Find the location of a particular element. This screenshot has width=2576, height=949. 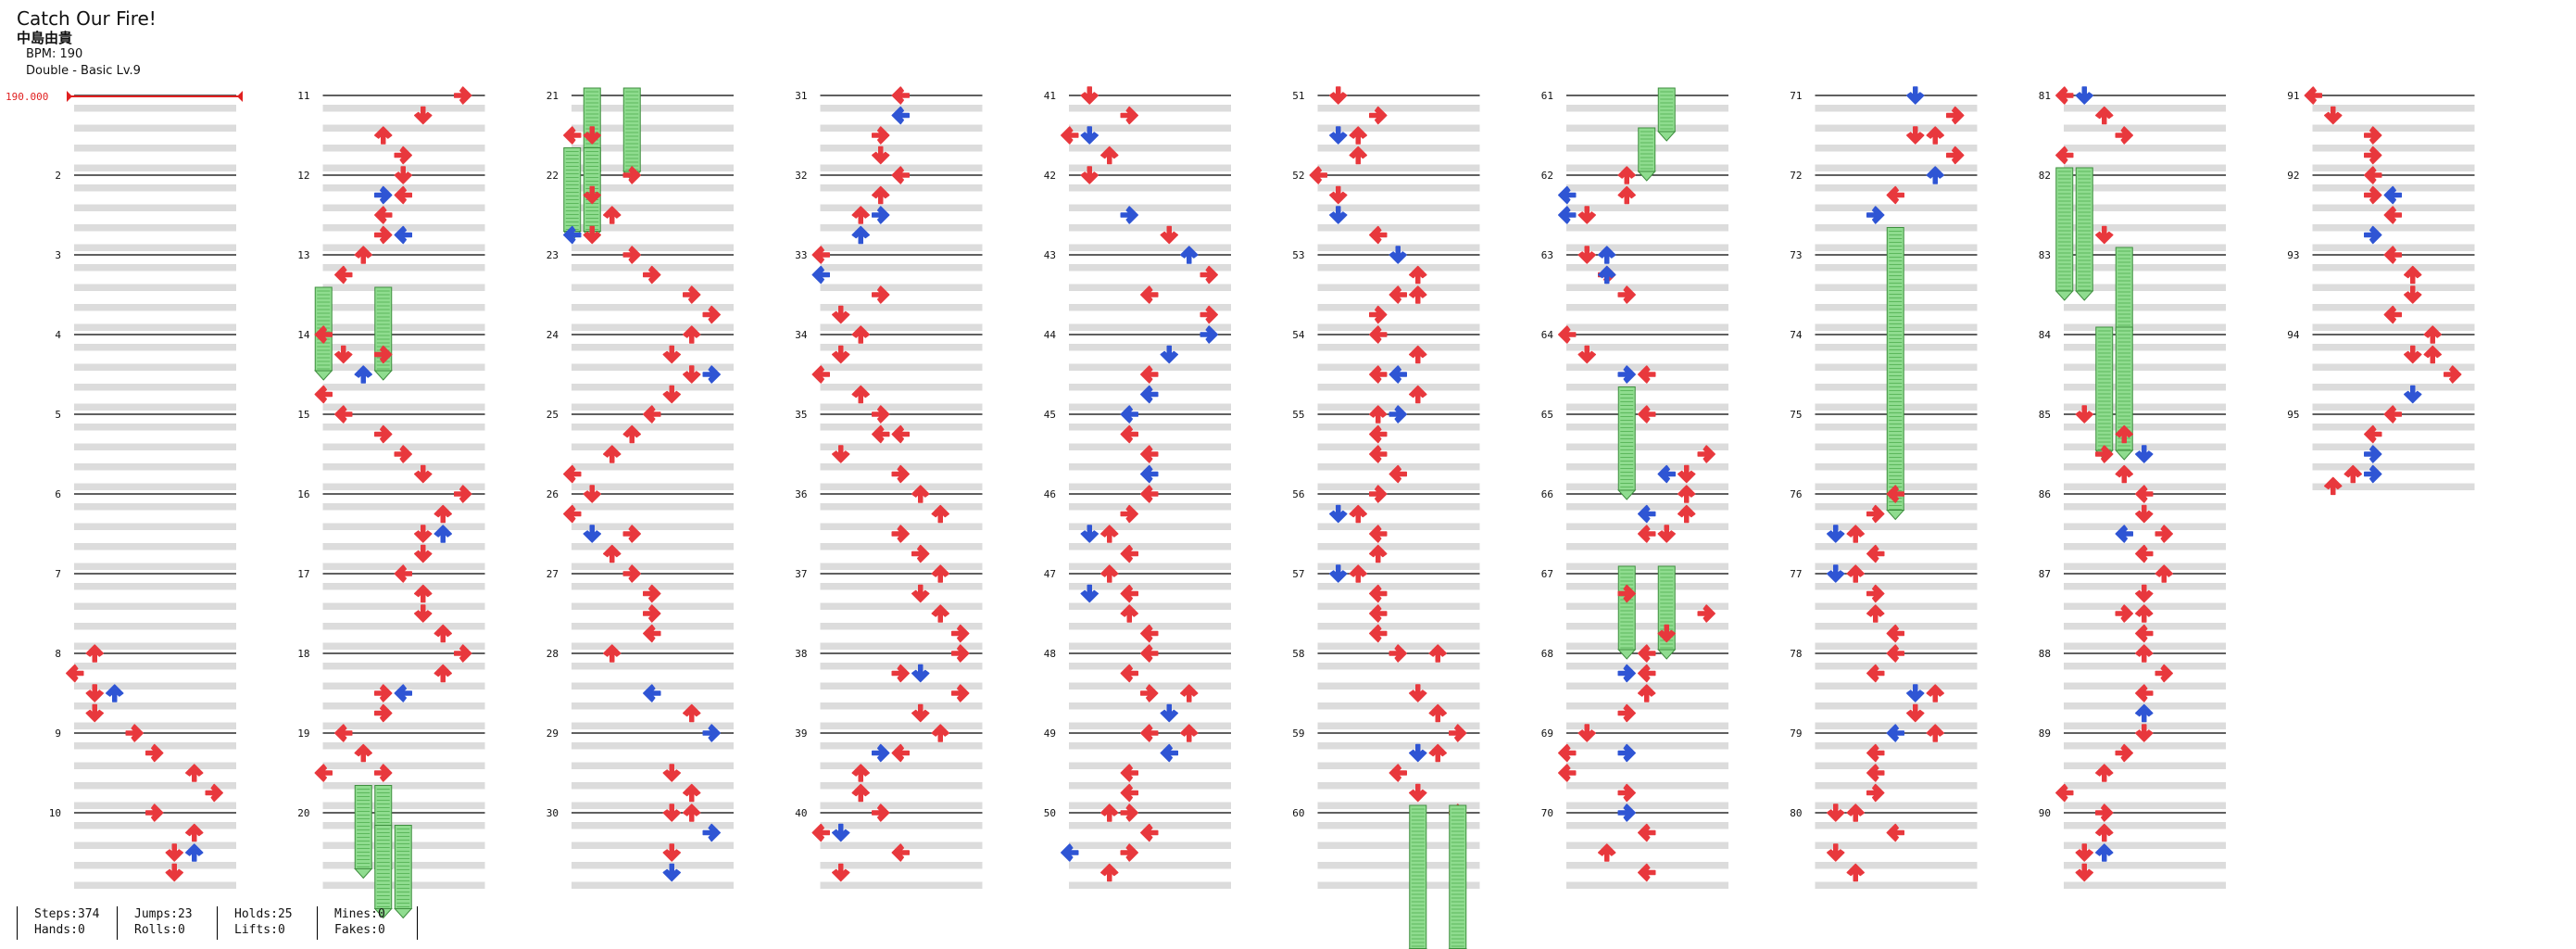

measure-2: 2 is located at coordinates (145, 210).